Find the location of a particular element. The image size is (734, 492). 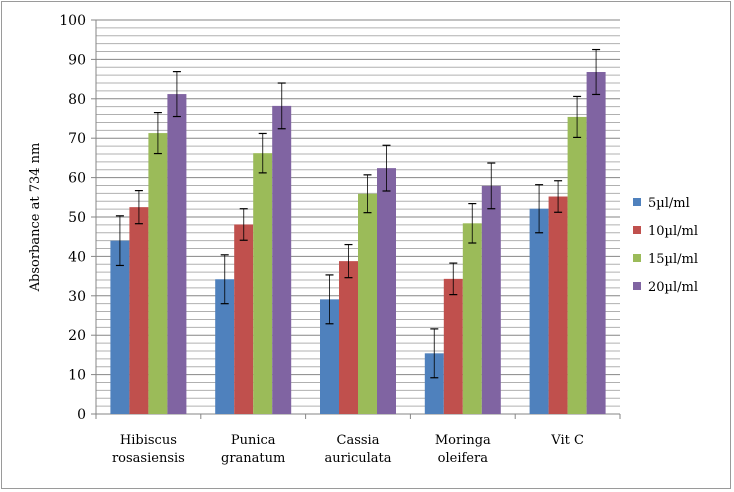

x-tick-label-line: rosasiensis is located at coordinates (148, 458).